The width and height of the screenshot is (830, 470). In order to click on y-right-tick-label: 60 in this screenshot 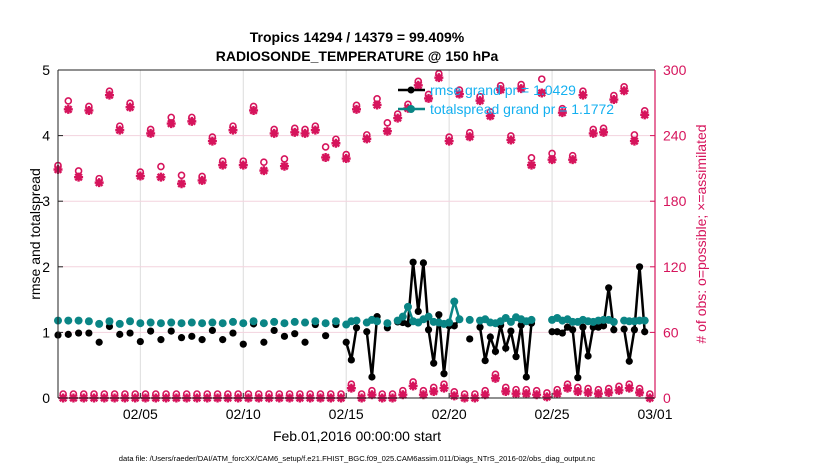, I will do `click(671, 332)`.